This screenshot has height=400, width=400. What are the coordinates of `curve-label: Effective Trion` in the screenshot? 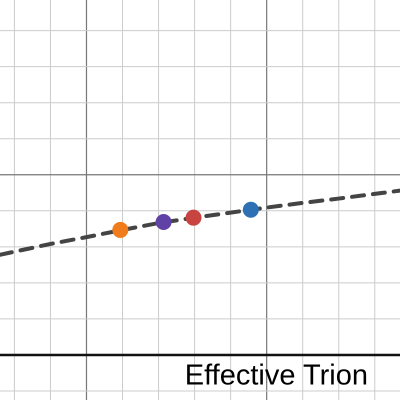 It's located at (276, 376).